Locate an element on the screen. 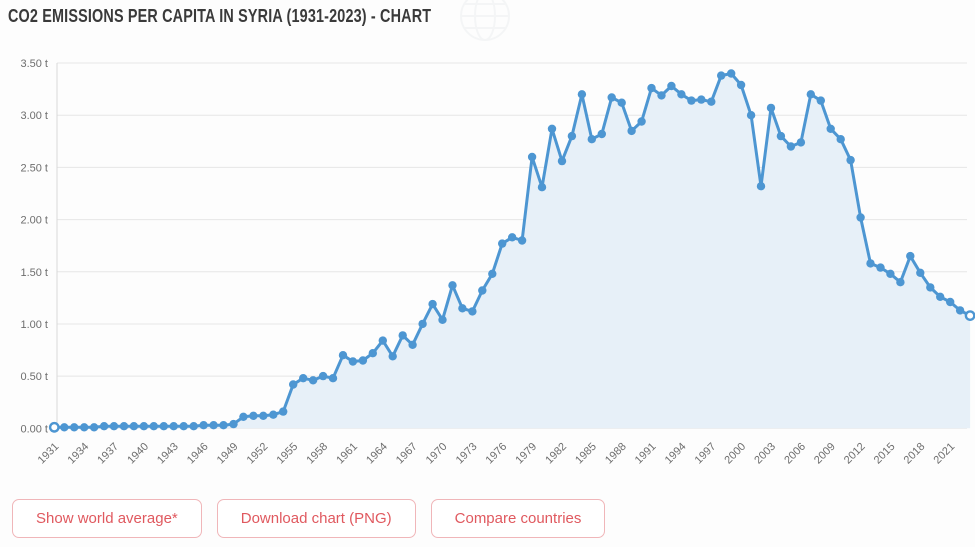 The image size is (975, 547). x-axis-tick-label: 1931 is located at coordinates (49, 454).